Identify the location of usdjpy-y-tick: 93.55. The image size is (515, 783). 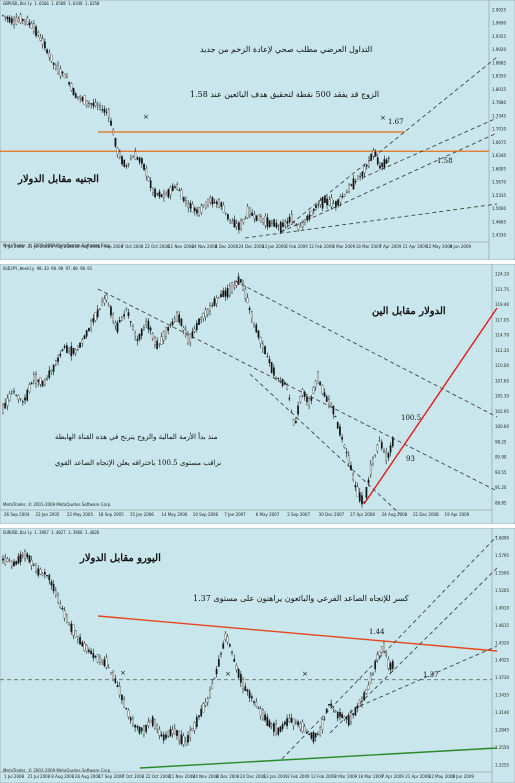
(501, 472).